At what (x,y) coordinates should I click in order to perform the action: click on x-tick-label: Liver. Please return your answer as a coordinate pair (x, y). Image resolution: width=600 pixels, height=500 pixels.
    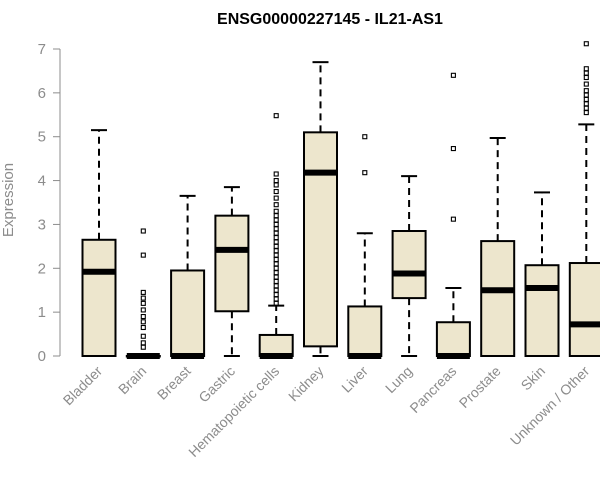
    Looking at the image, I should click on (354, 379).